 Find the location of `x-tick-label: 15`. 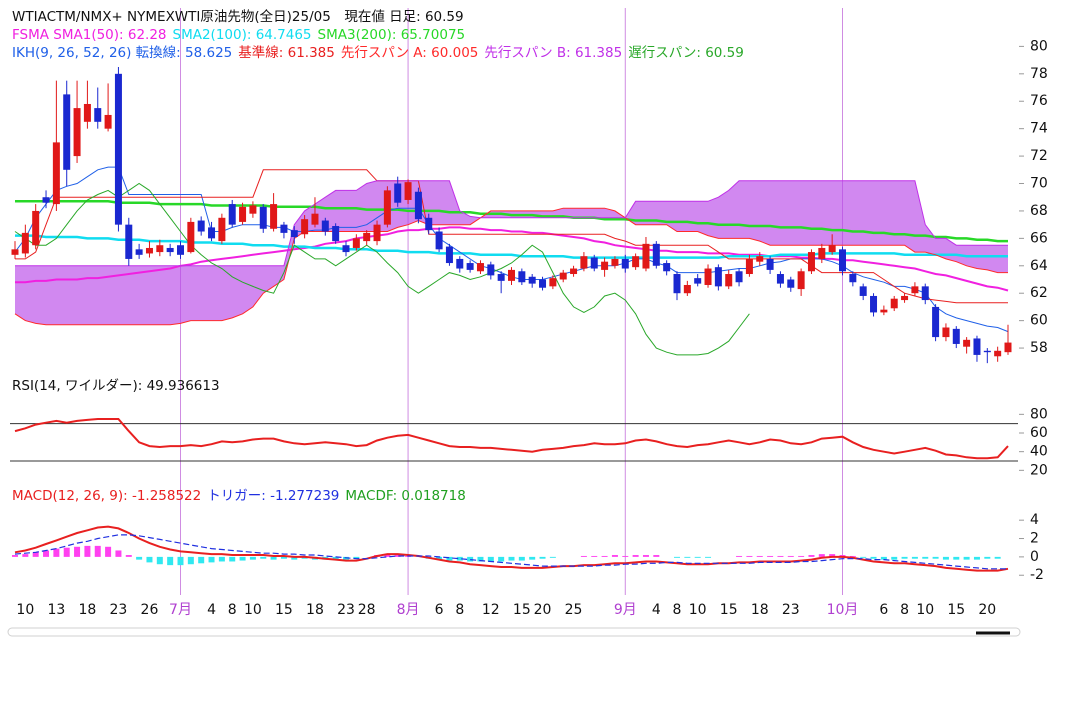

x-tick-label: 15 is located at coordinates (284, 610).